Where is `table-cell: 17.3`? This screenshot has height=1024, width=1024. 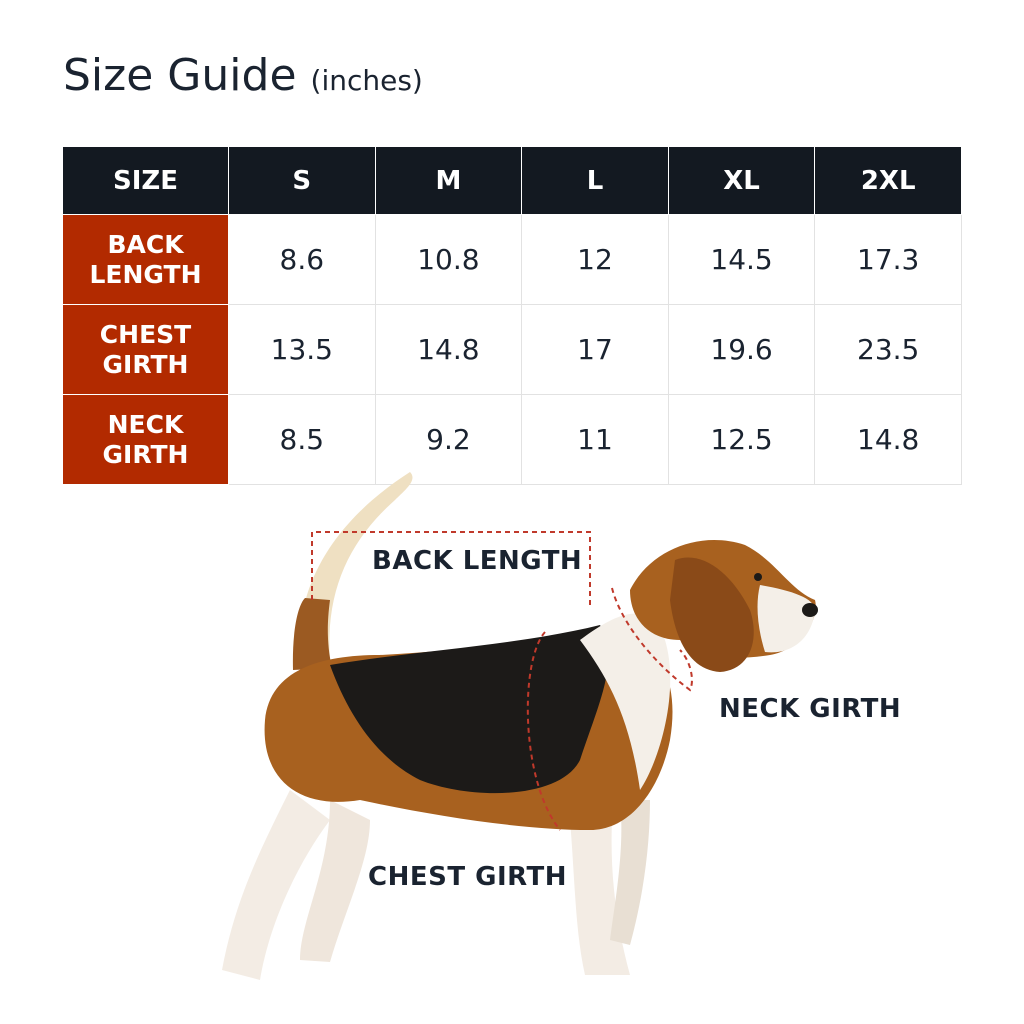
table-cell: 17.3 is located at coordinates (888, 259).